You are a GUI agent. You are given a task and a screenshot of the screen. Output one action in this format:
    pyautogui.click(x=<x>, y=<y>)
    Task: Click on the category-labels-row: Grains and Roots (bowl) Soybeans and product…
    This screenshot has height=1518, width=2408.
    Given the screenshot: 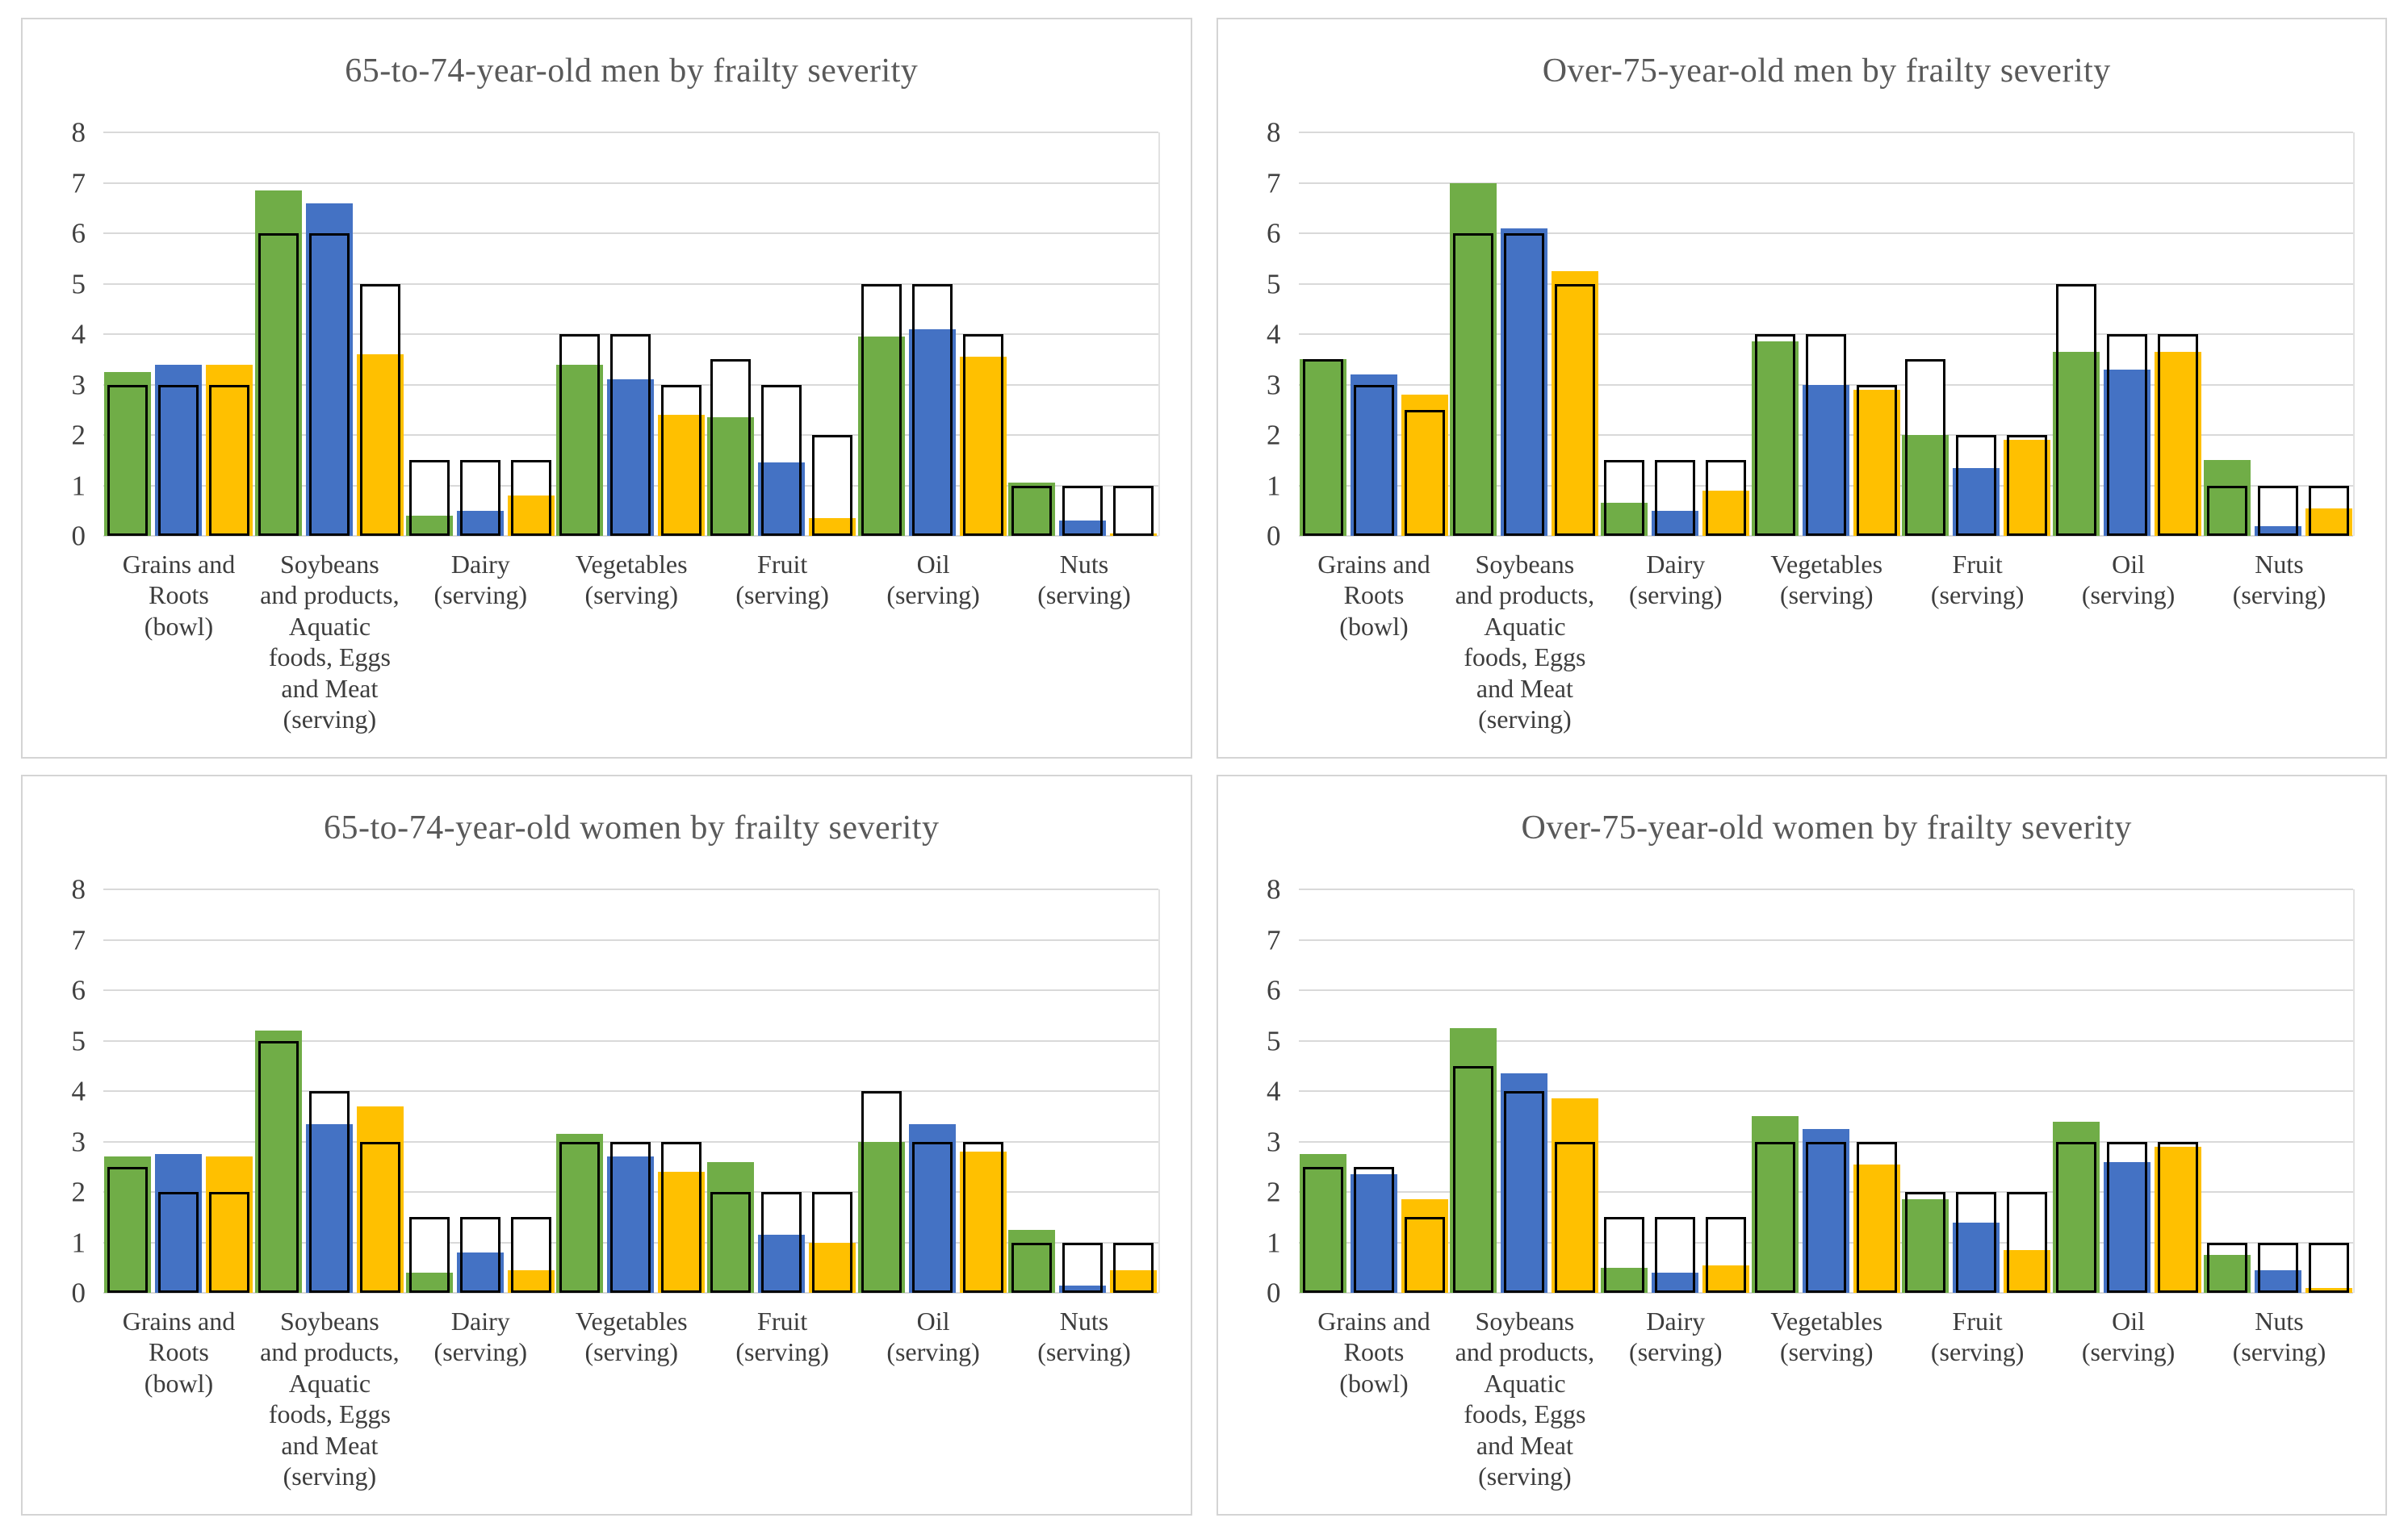 What is the action you would take?
    pyautogui.click(x=1828, y=641)
    